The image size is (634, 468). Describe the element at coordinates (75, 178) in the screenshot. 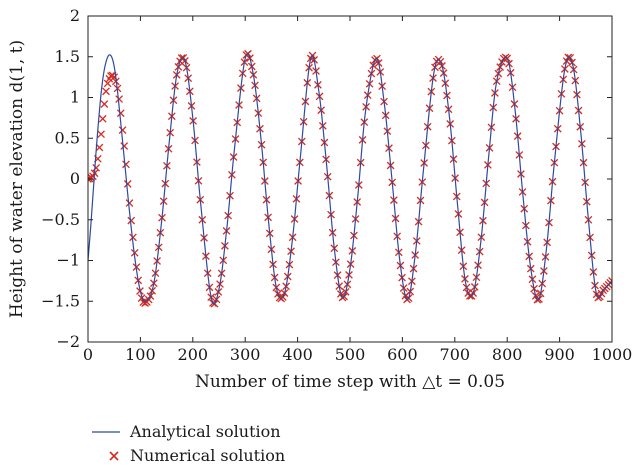

I see `y-tick-label: 0` at that location.